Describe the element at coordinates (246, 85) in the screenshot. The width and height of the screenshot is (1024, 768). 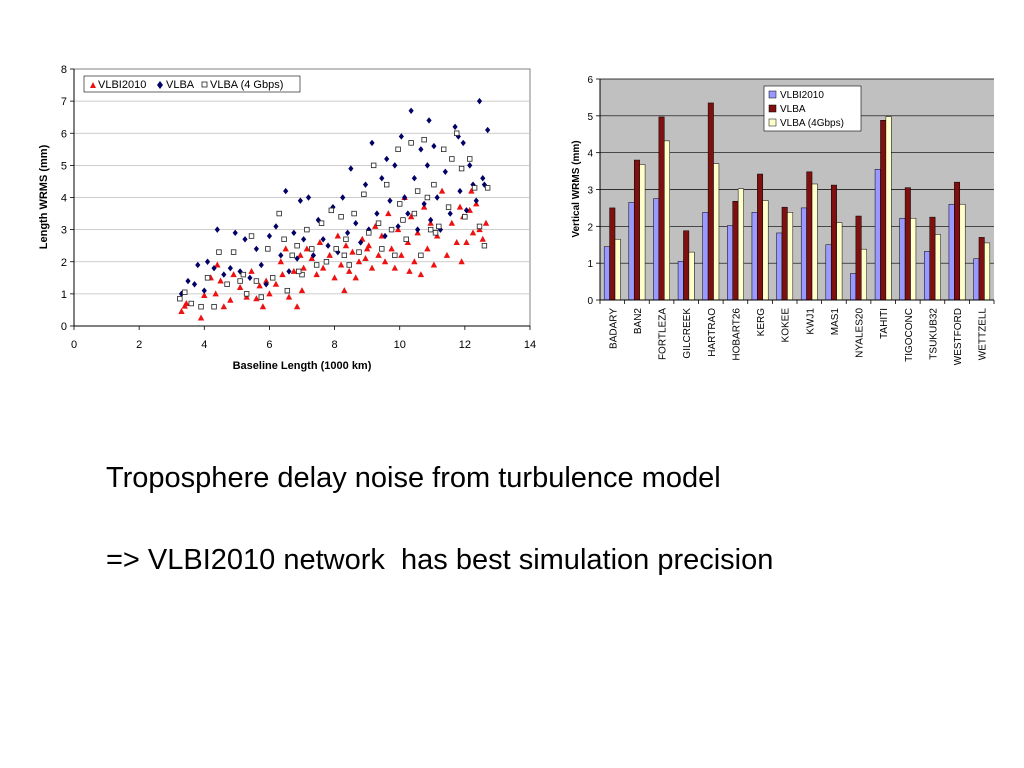
I see `vlba4-legend-label: VLBA (4 Gbps)` at that location.